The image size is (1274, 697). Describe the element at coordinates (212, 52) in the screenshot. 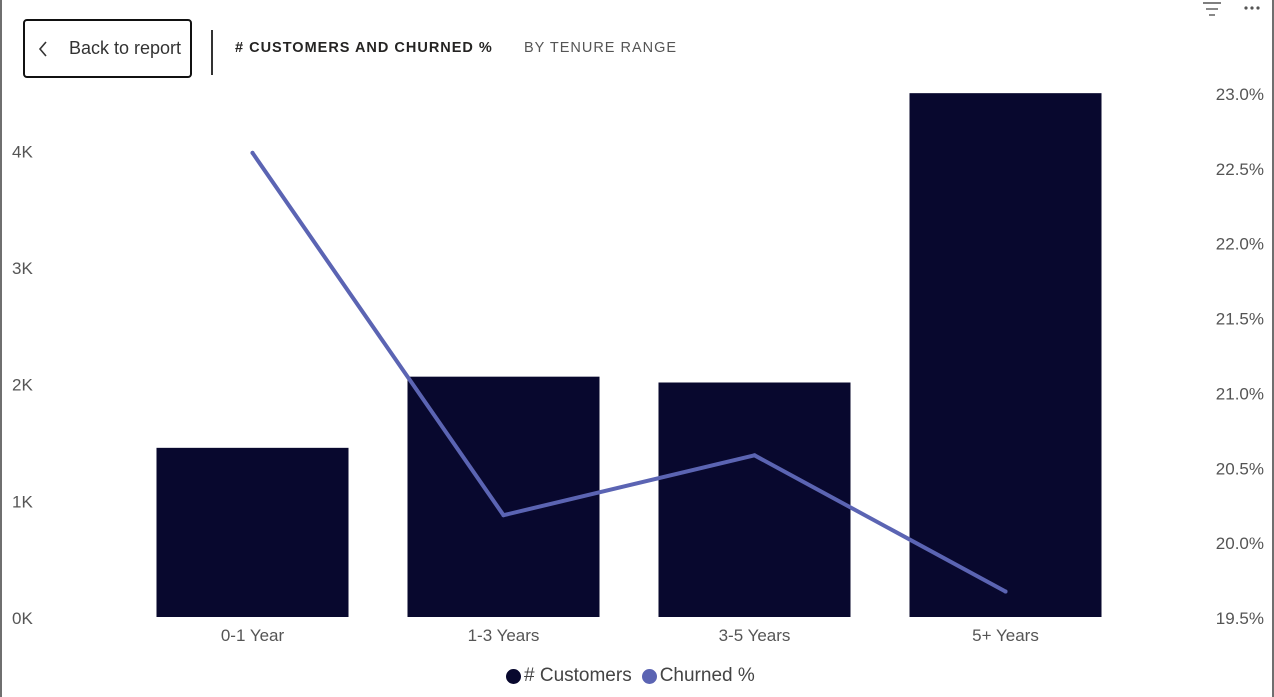

I see `header-divider` at that location.